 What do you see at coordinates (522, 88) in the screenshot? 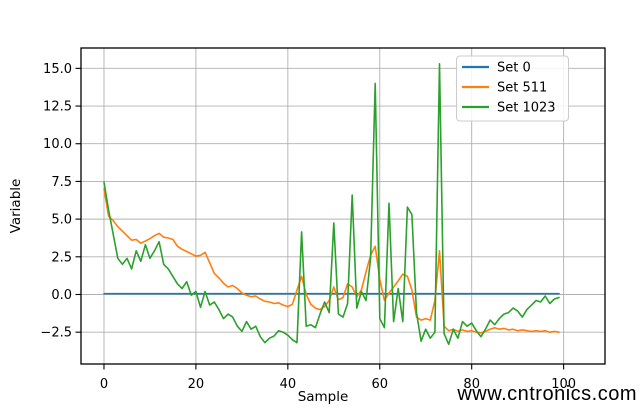
I see `legend-item-label: Set 511` at bounding box center [522, 88].